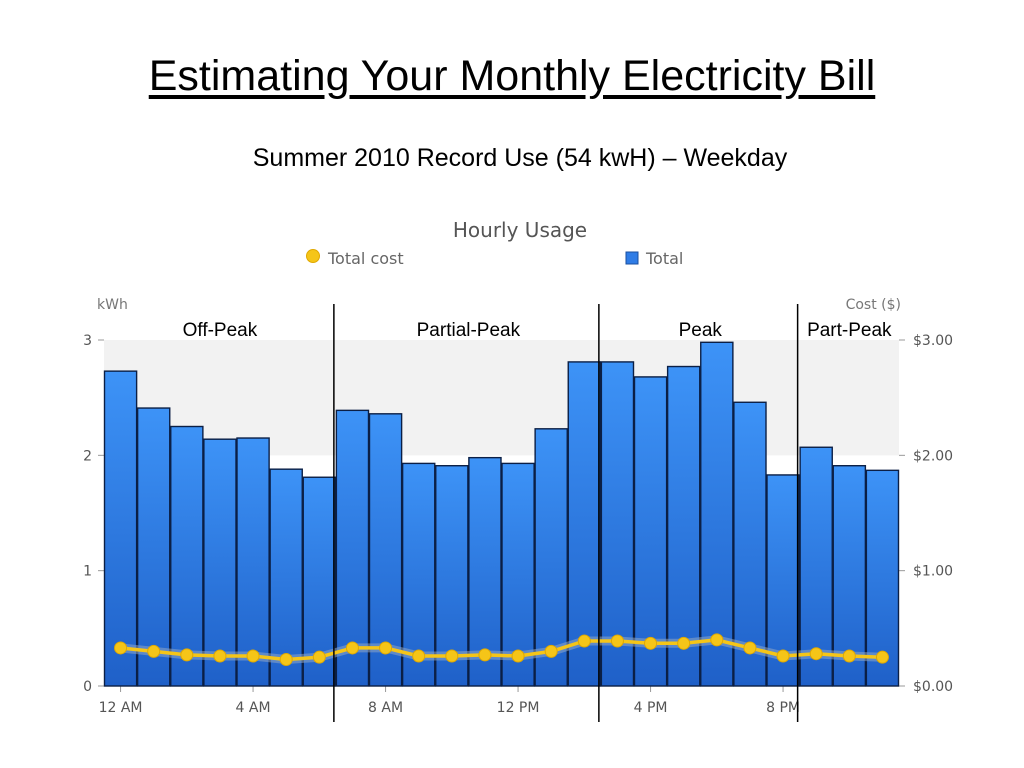 The height and width of the screenshot is (768, 1024). Describe the element at coordinates (701, 330) in the screenshot. I see `period-label: Peak` at that location.